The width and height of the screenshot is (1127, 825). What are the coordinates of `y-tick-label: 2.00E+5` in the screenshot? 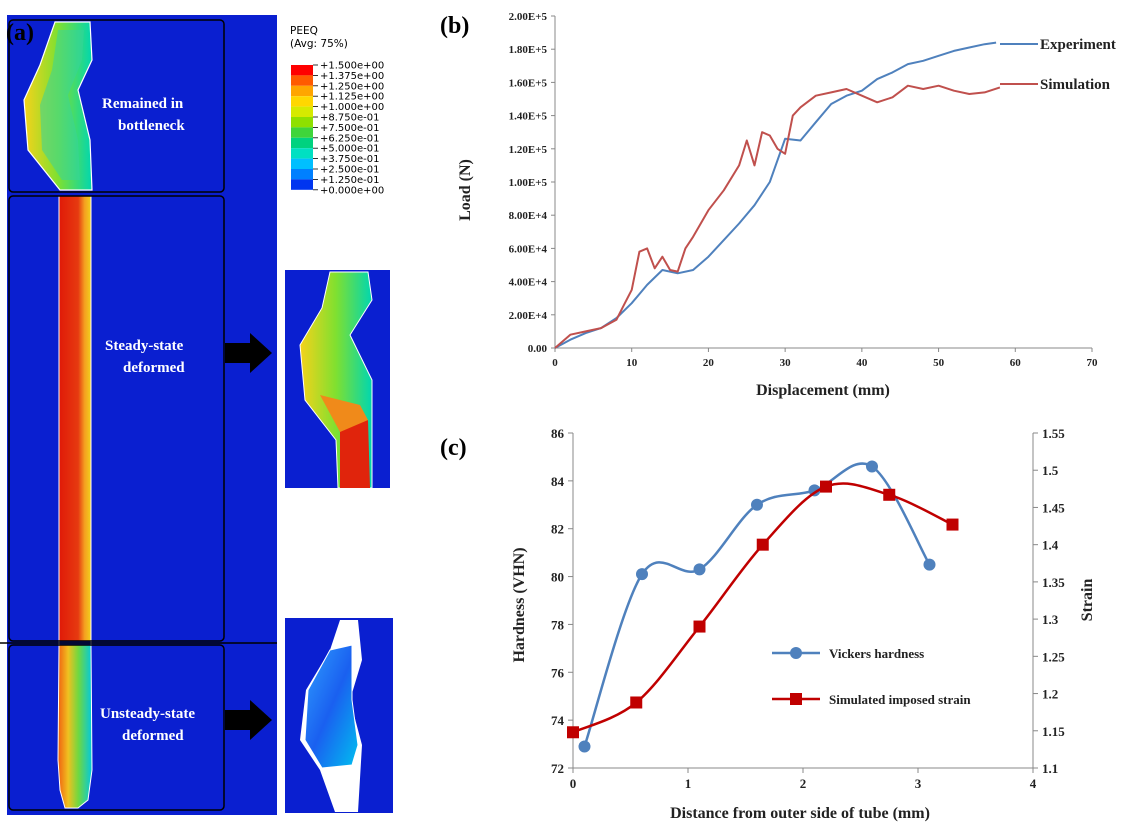 It's located at (528, 17).